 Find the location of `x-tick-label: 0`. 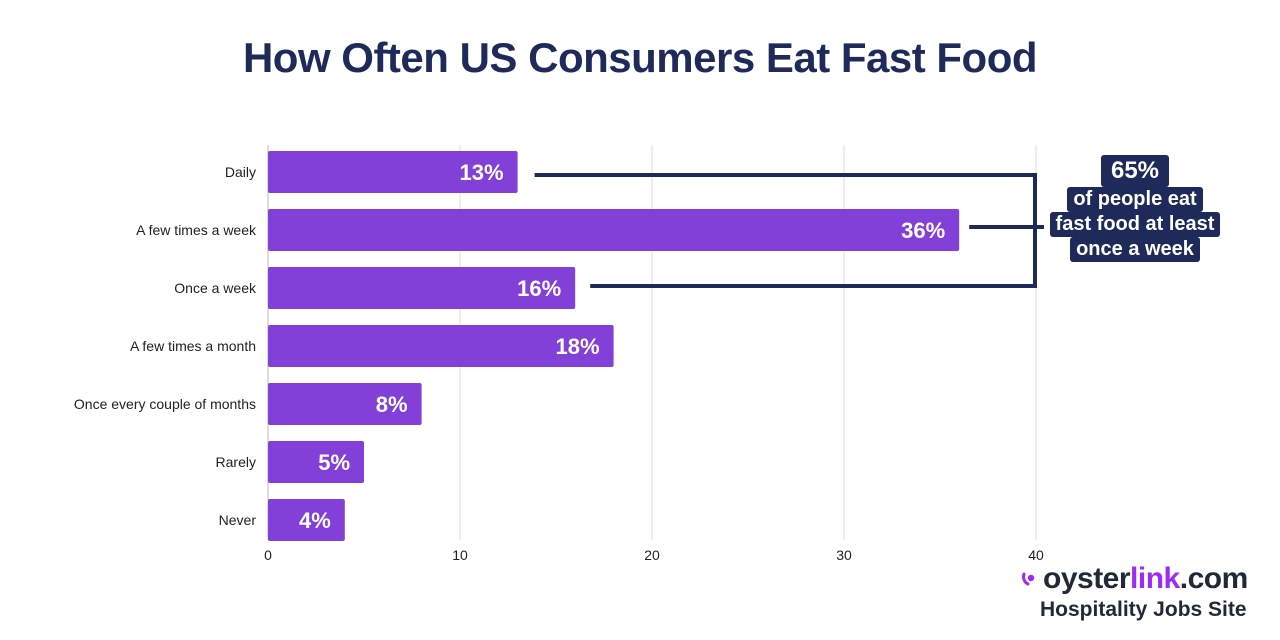

x-tick-label: 0 is located at coordinates (268, 555).